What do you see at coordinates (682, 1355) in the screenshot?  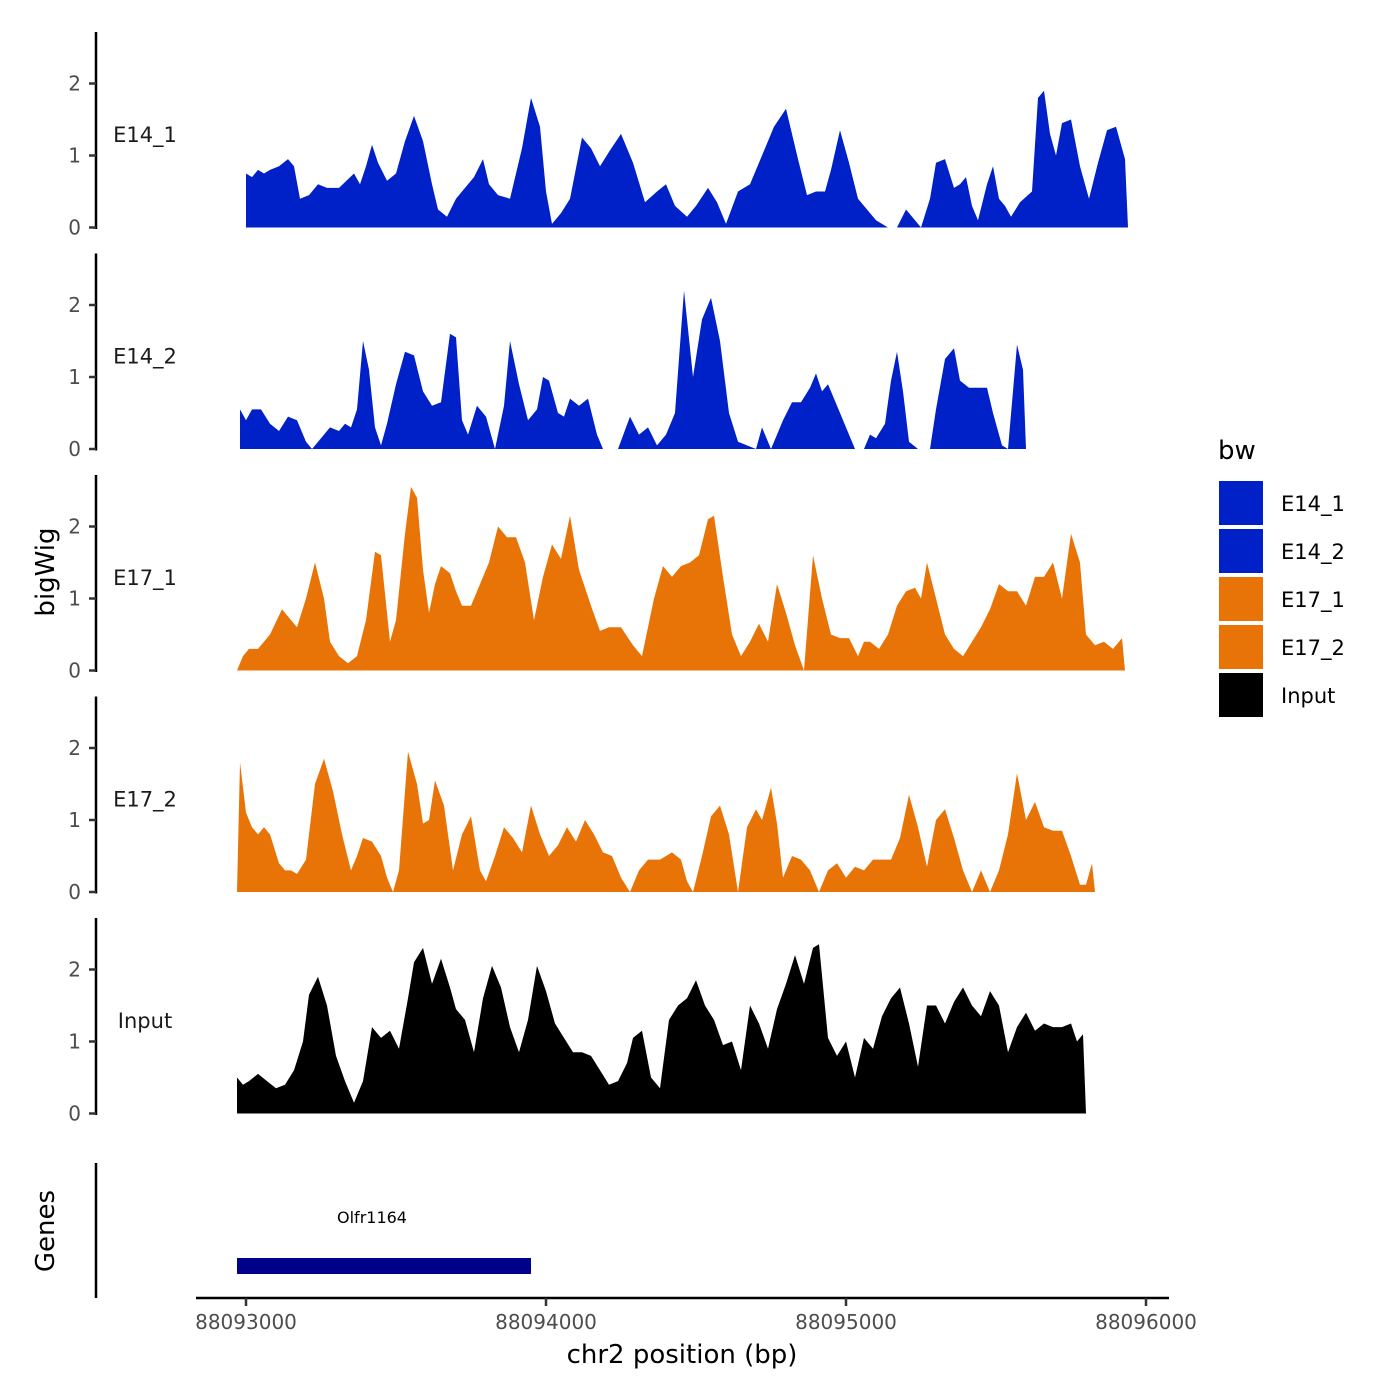 I see `x-axis-title: chr2 position (bp)` at bounding box center [682, 1355].